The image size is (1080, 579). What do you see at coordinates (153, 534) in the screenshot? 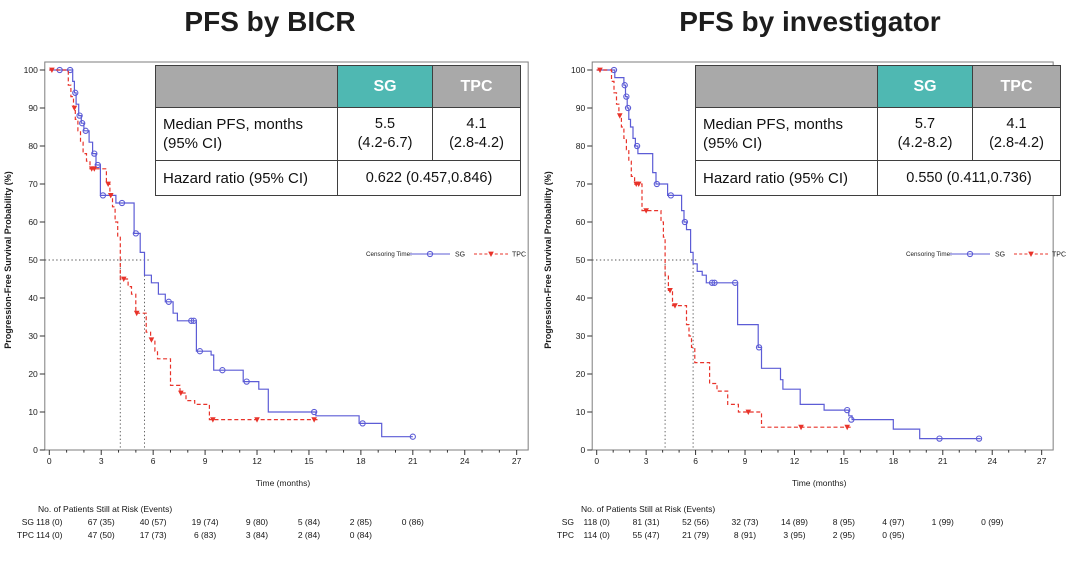
I see `risk-value: 17 (73)` at bounding box center [153, 534].